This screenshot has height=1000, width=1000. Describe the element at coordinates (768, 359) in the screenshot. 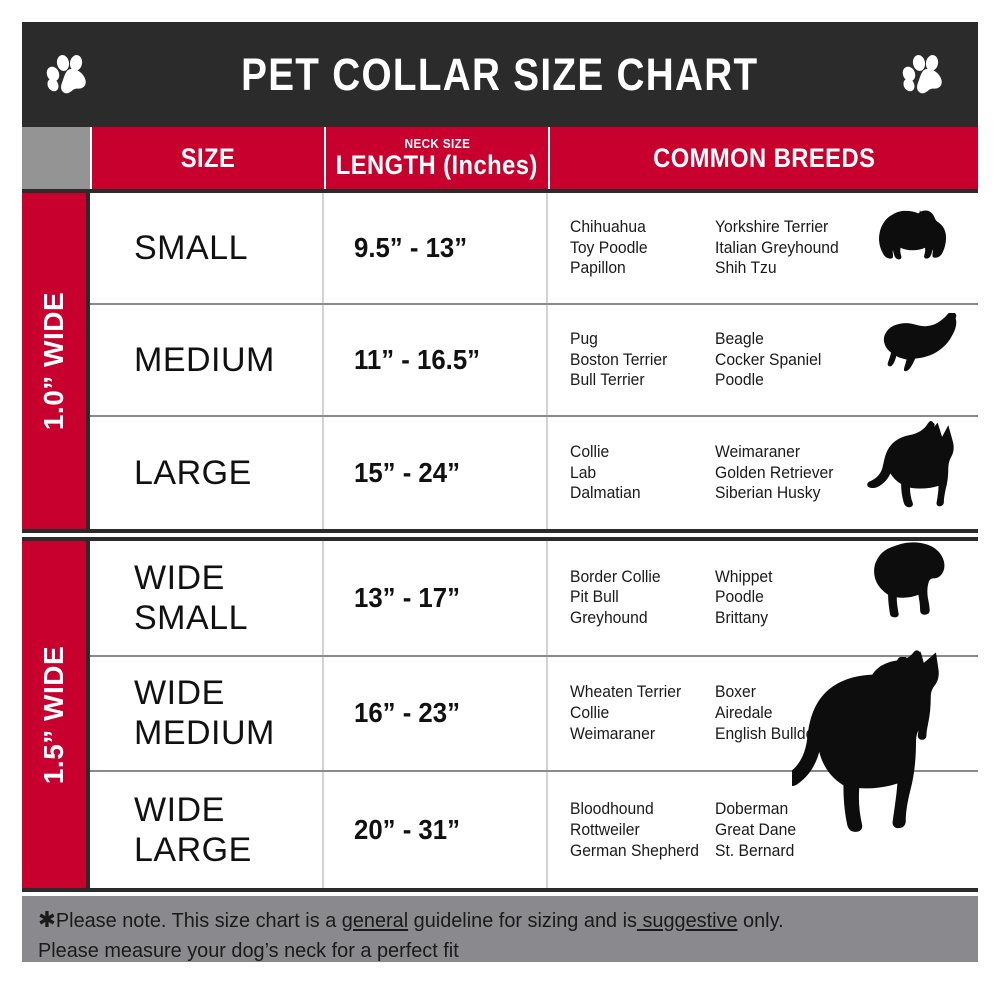

I see `breed-item: Cocker Spaniel` at that location.